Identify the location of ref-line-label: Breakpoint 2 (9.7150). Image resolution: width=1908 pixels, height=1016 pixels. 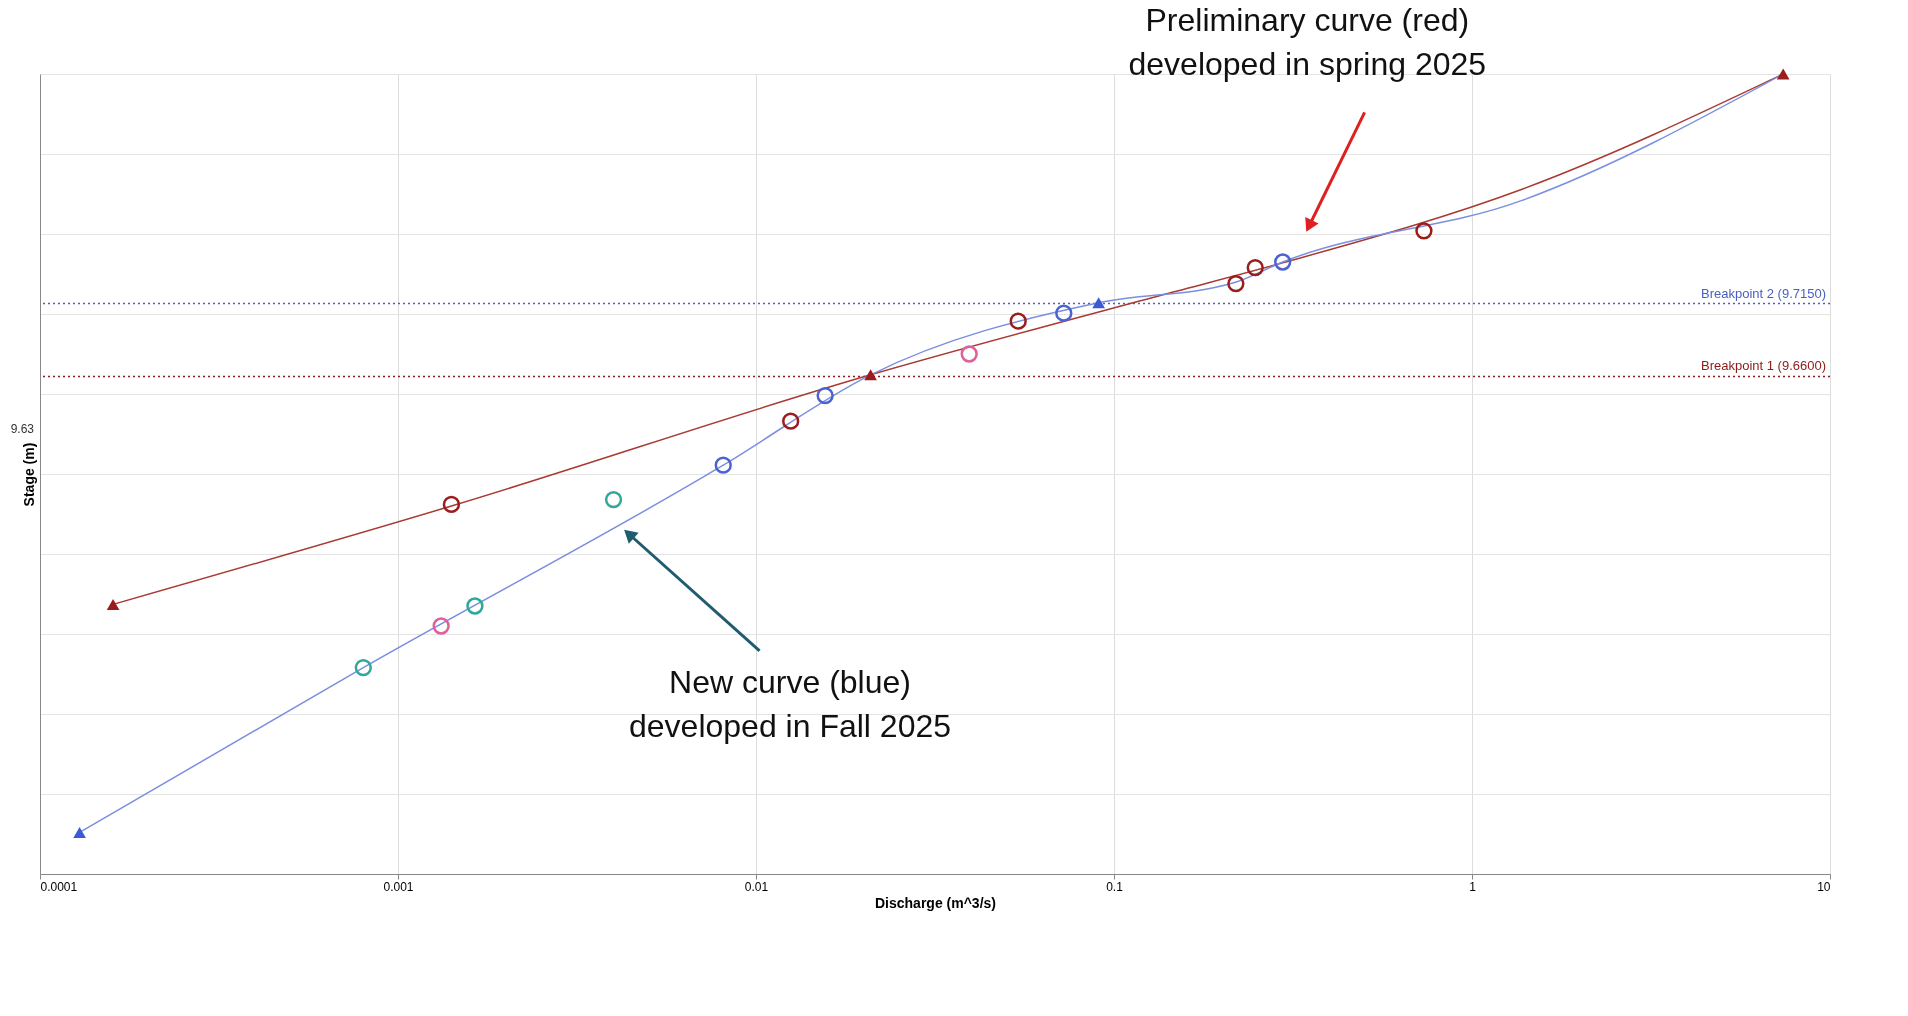
(1763, 293).